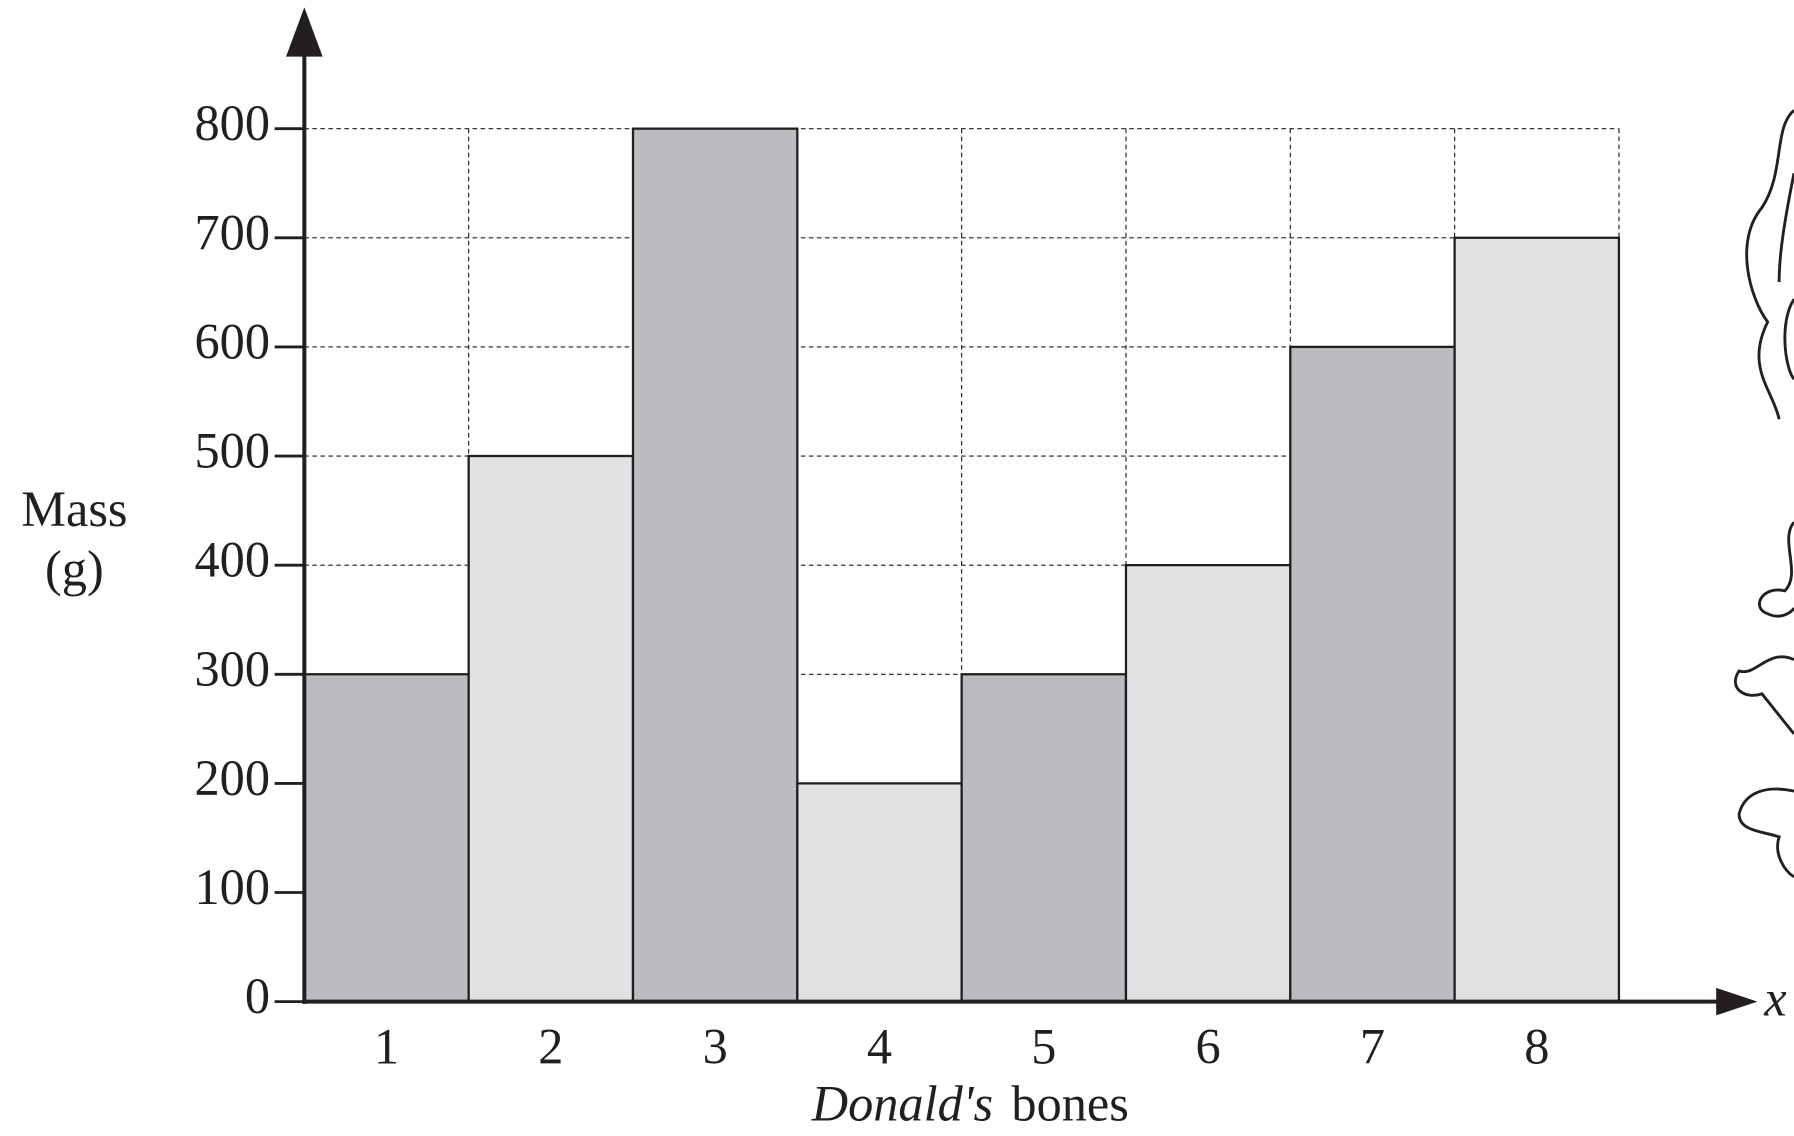 The width and height of the screenshot is (1794, 1136). What do you see at coordinates (902, 1104) in the screenshot?
I see `x-axis-label: Donald's` at bounding box center [902, 1104].